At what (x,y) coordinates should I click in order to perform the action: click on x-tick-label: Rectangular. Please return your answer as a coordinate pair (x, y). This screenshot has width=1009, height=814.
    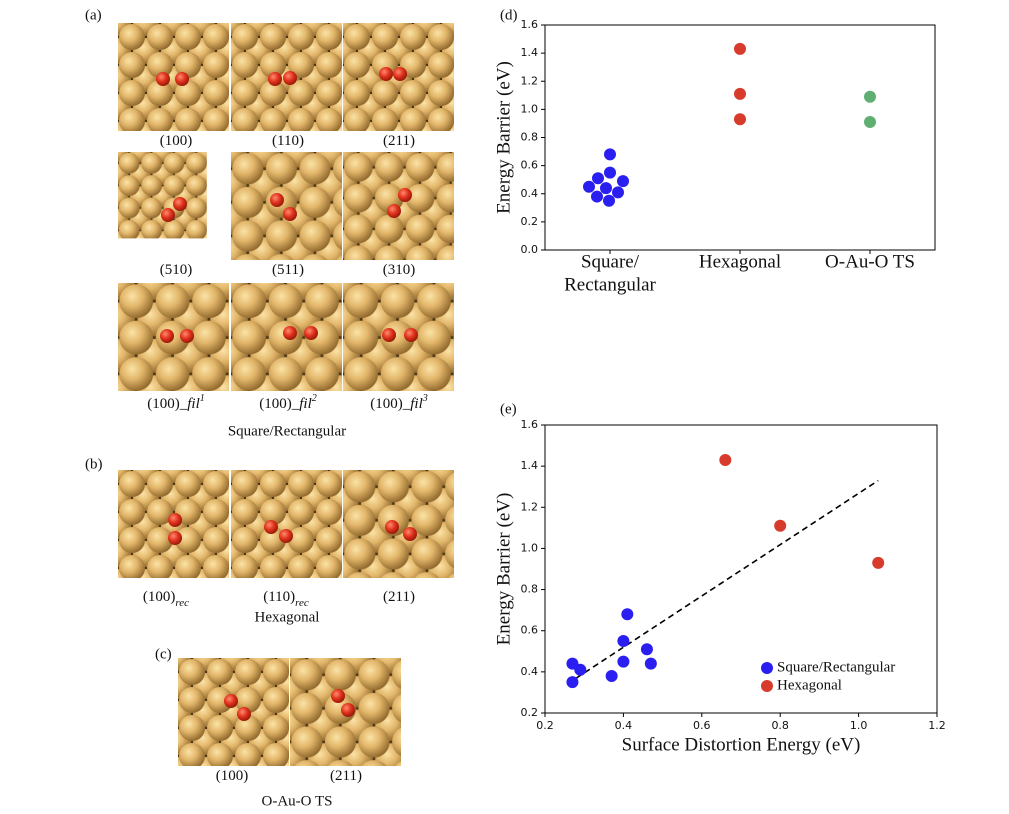
    Looking at the image, I should click on (610, 284).